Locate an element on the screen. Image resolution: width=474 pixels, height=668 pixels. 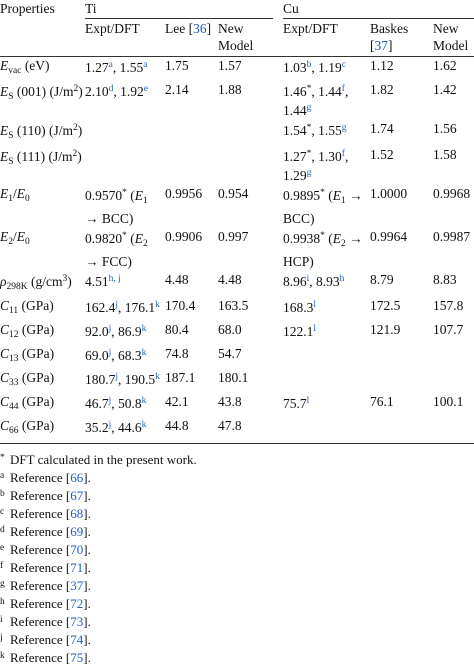
text: 1.58 is located at coordinates (445, 154).